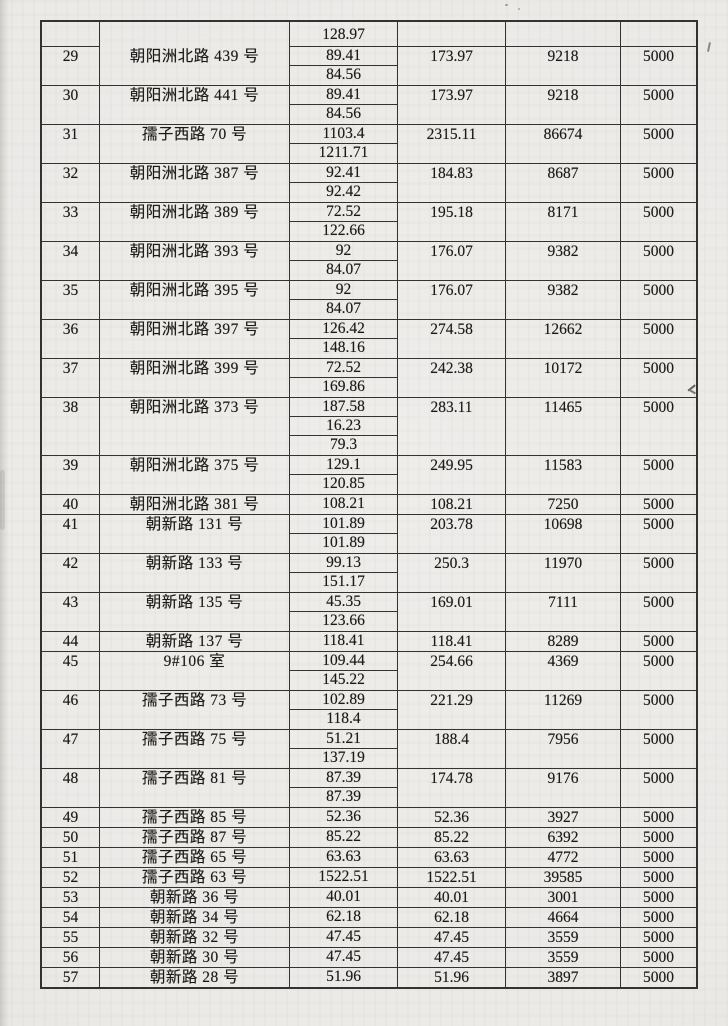 The width and height of the screenshot is (728, 1026). What do you see at coordinates (344, 427) in the screenshot?
I see `area-parts-cell: 187.58 16.23 79.3` at bounding box center [344, 427].